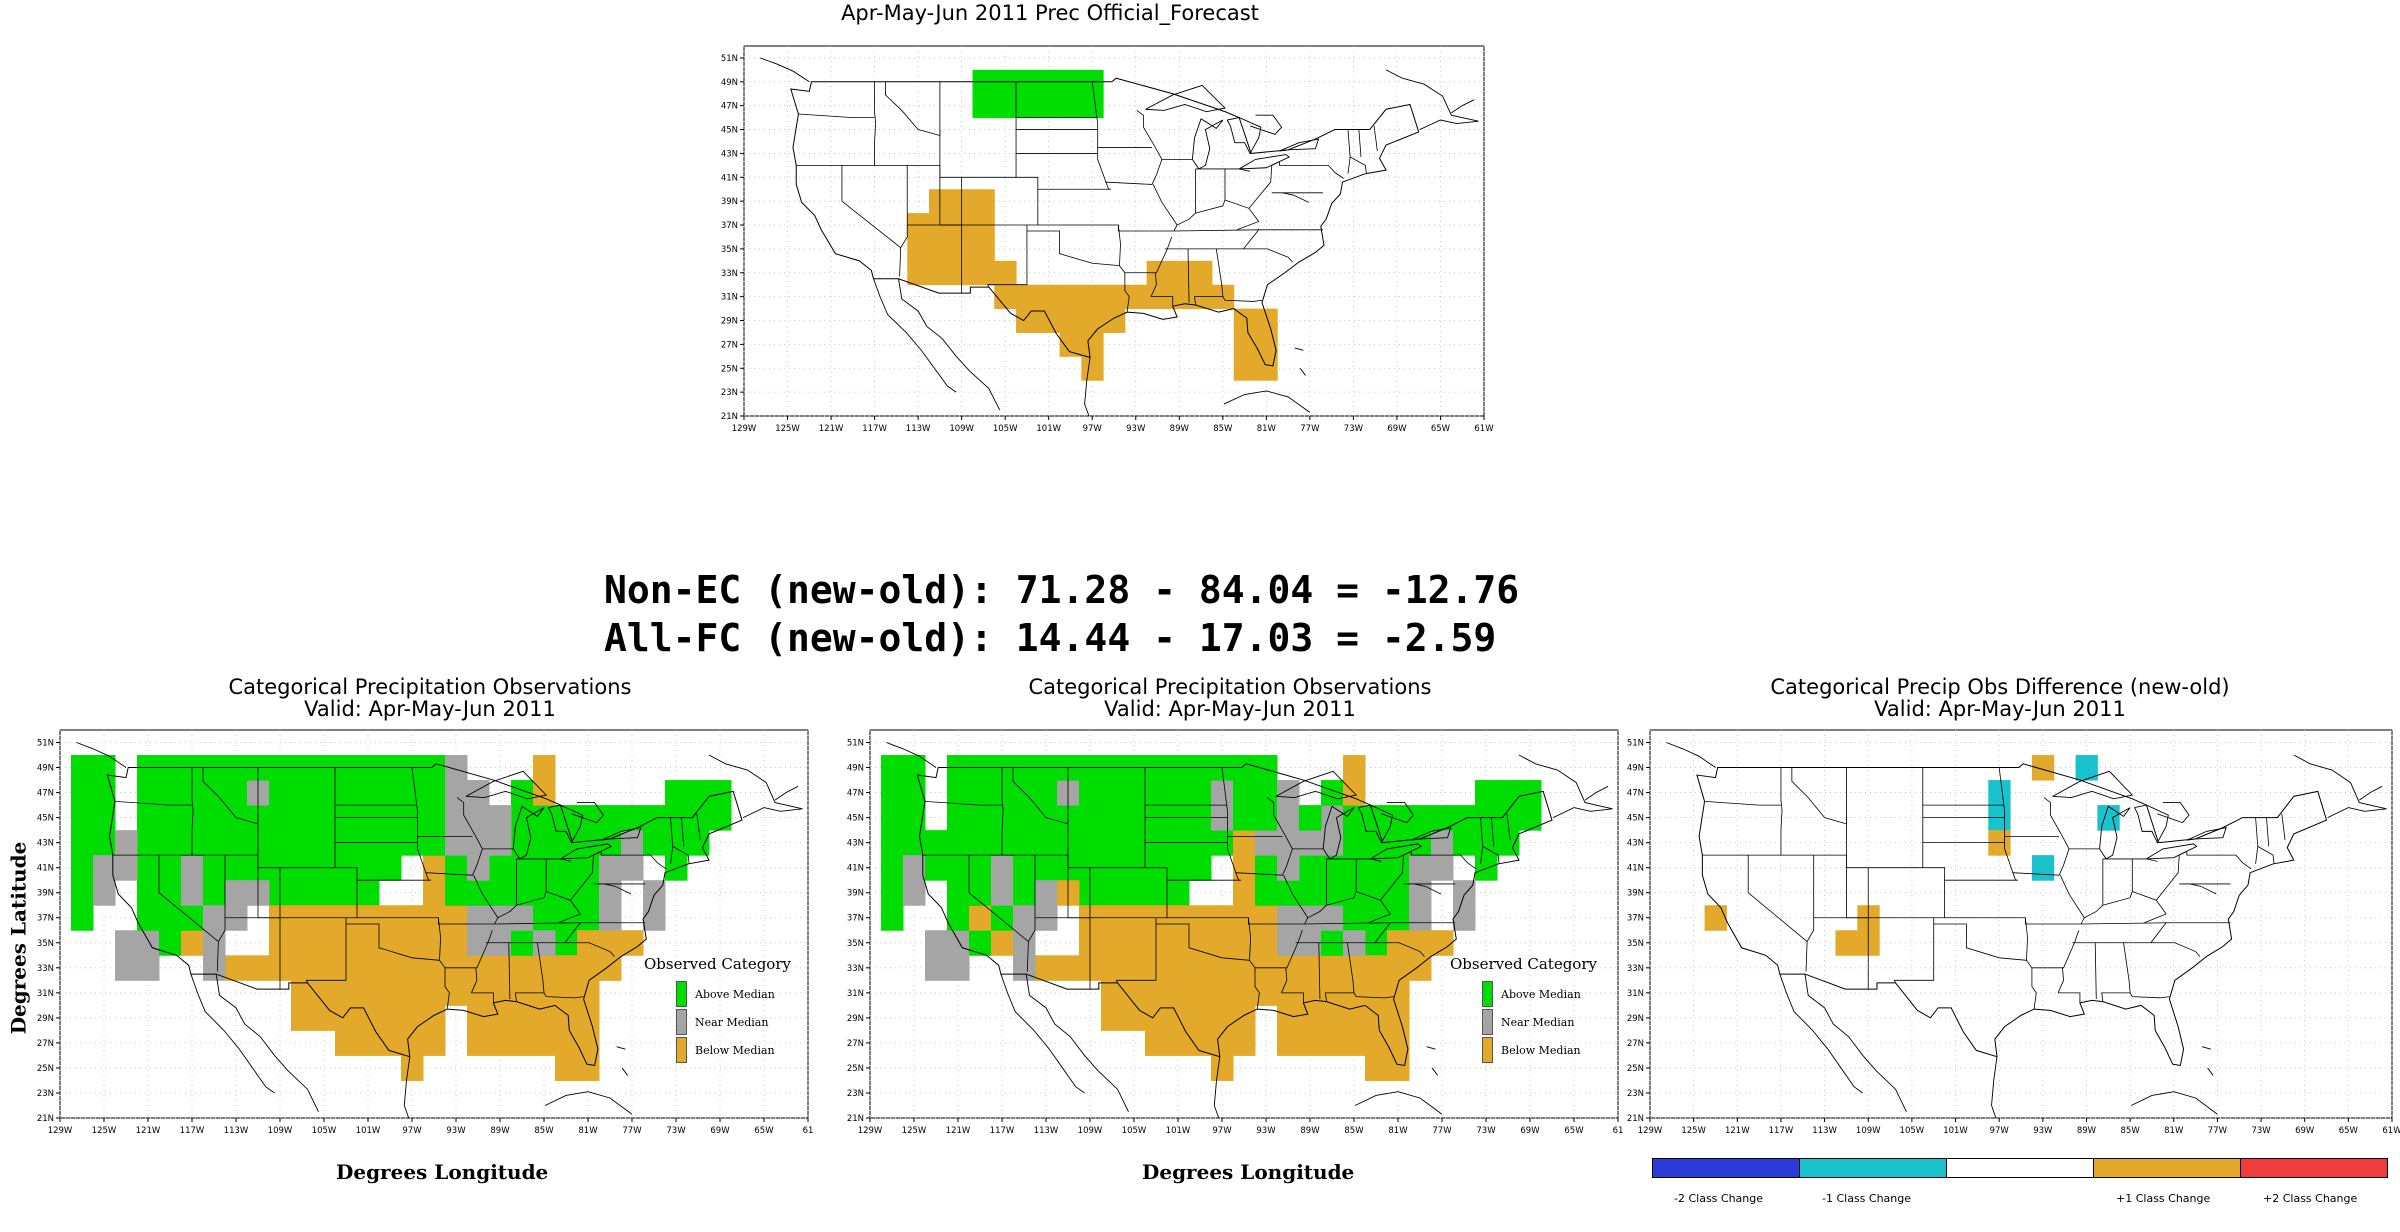 The image size is (2400, 1232). Describe the element at coordinates (729, 274) in the screenshot. I see `lat-tick-label: 33N` at that location.